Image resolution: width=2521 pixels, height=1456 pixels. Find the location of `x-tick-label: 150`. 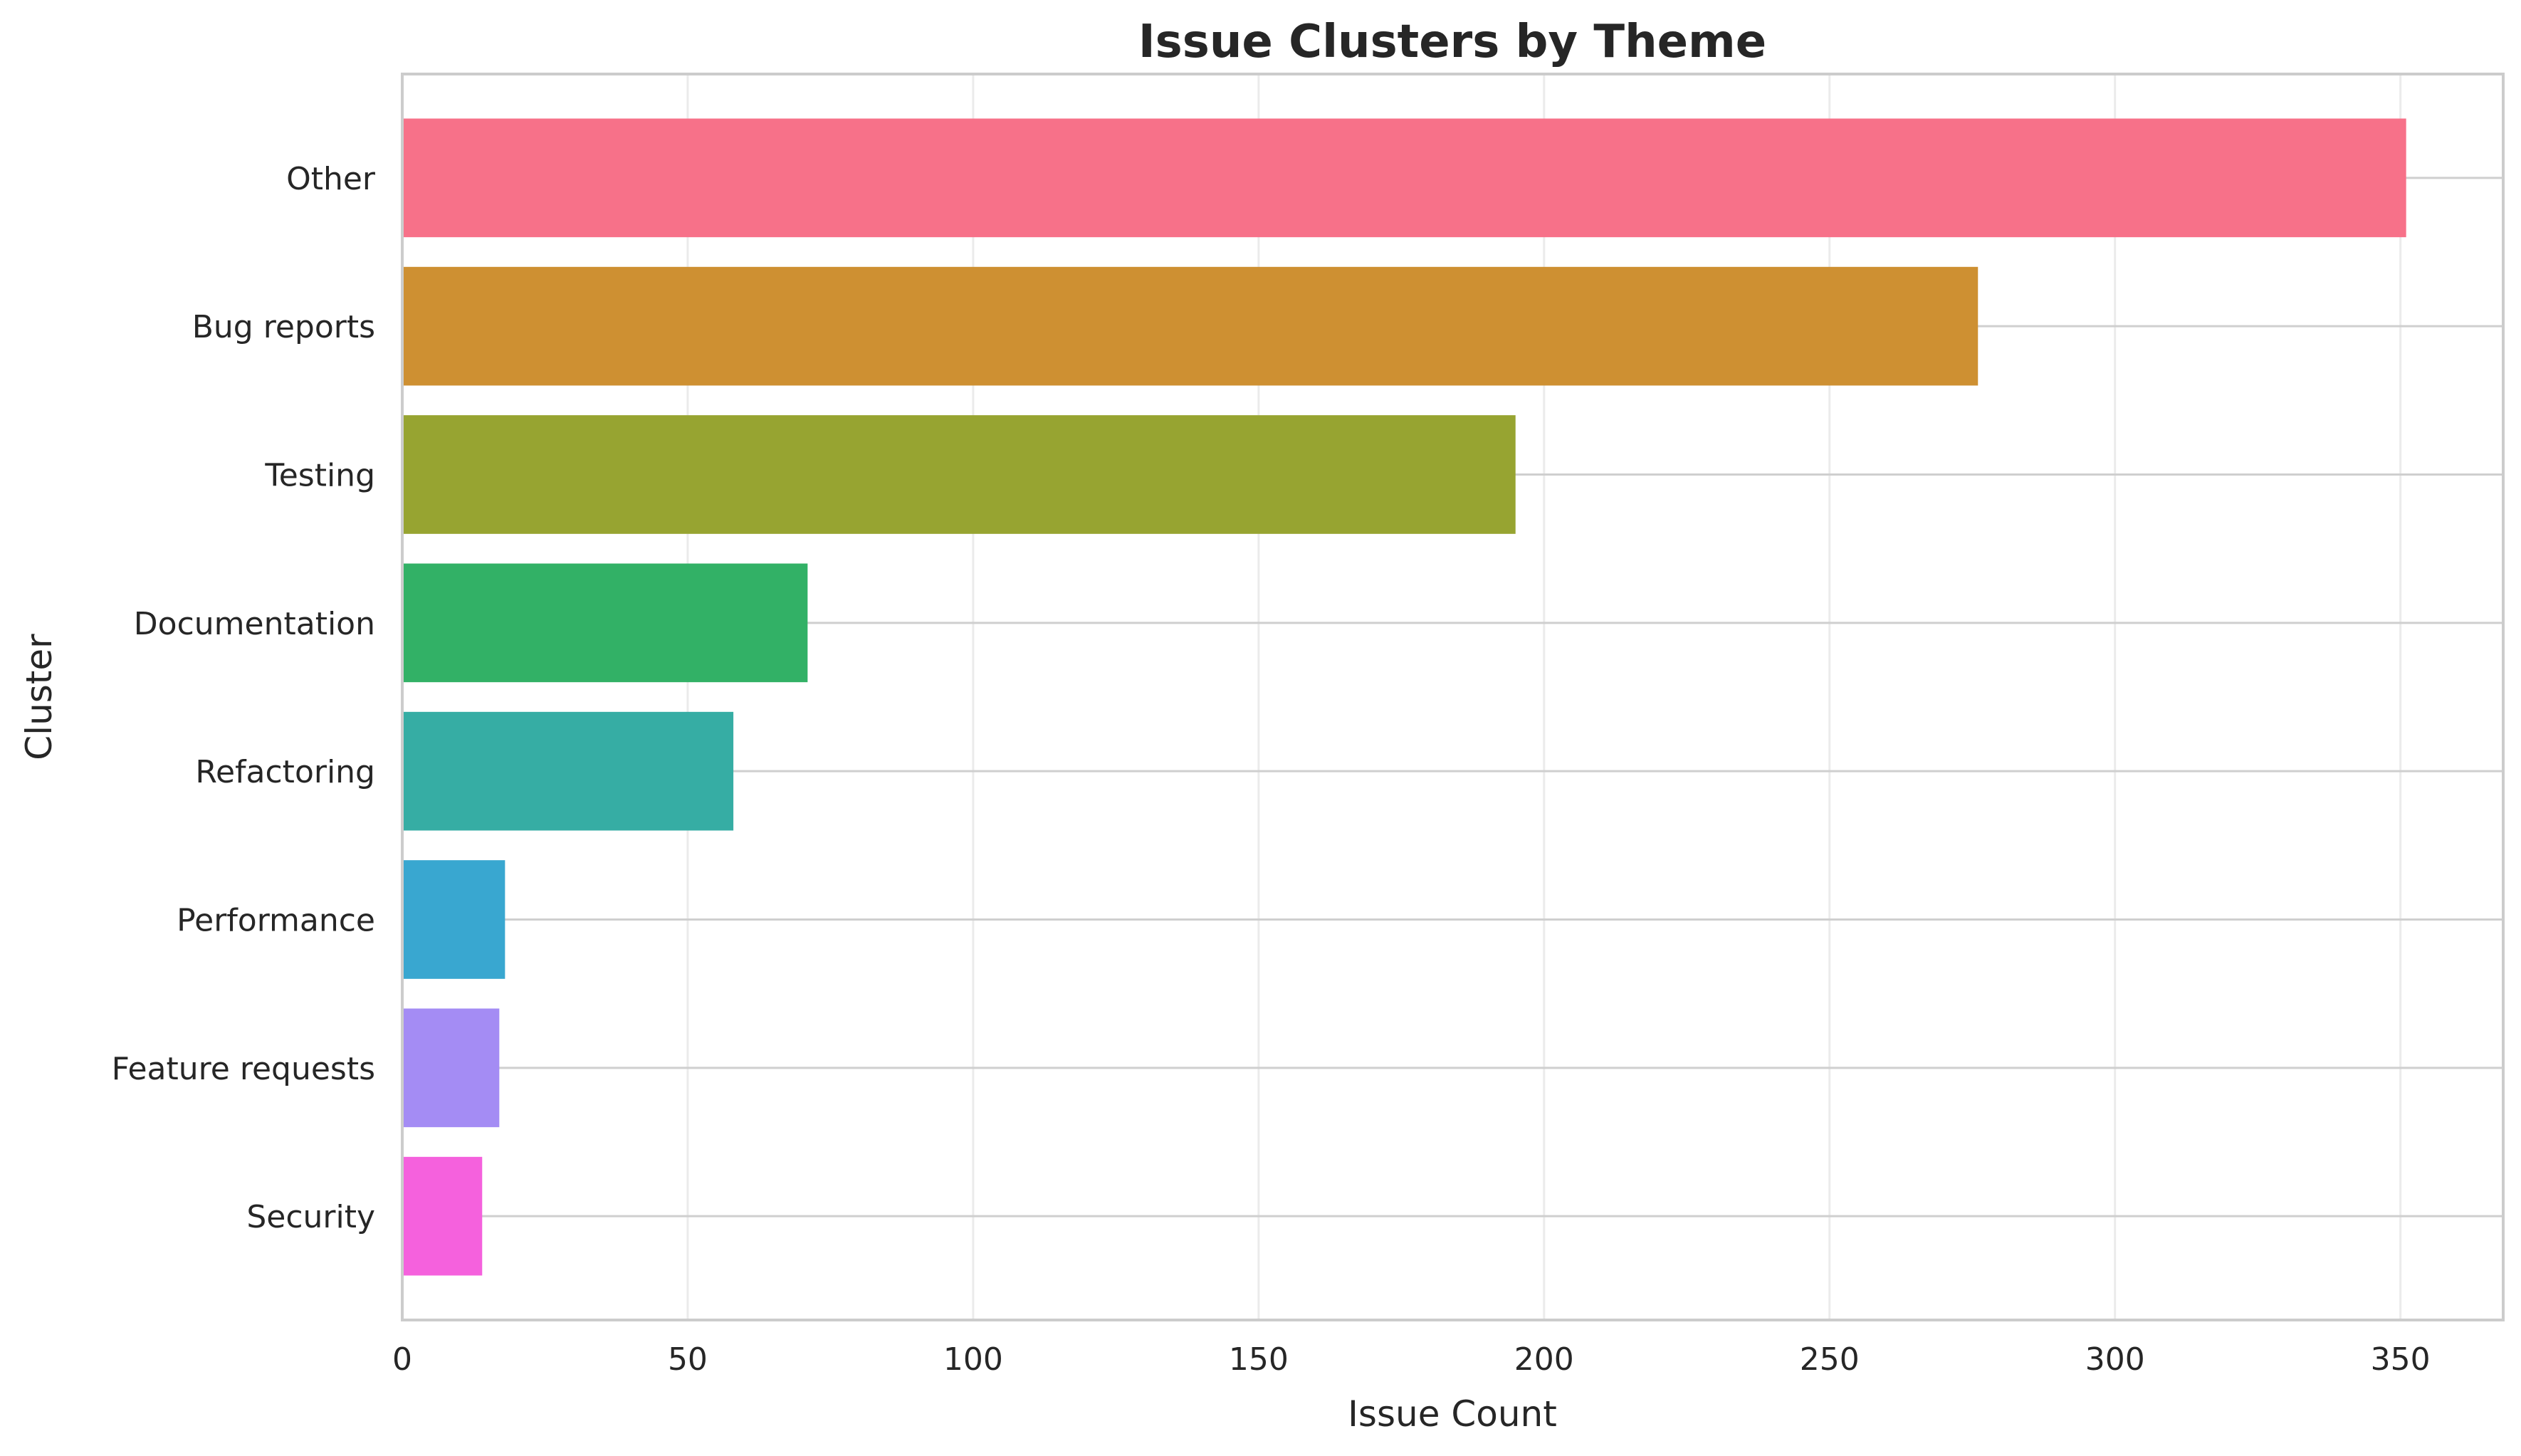

x-tick-label: 150 is located at coordinates (1259, 1359).